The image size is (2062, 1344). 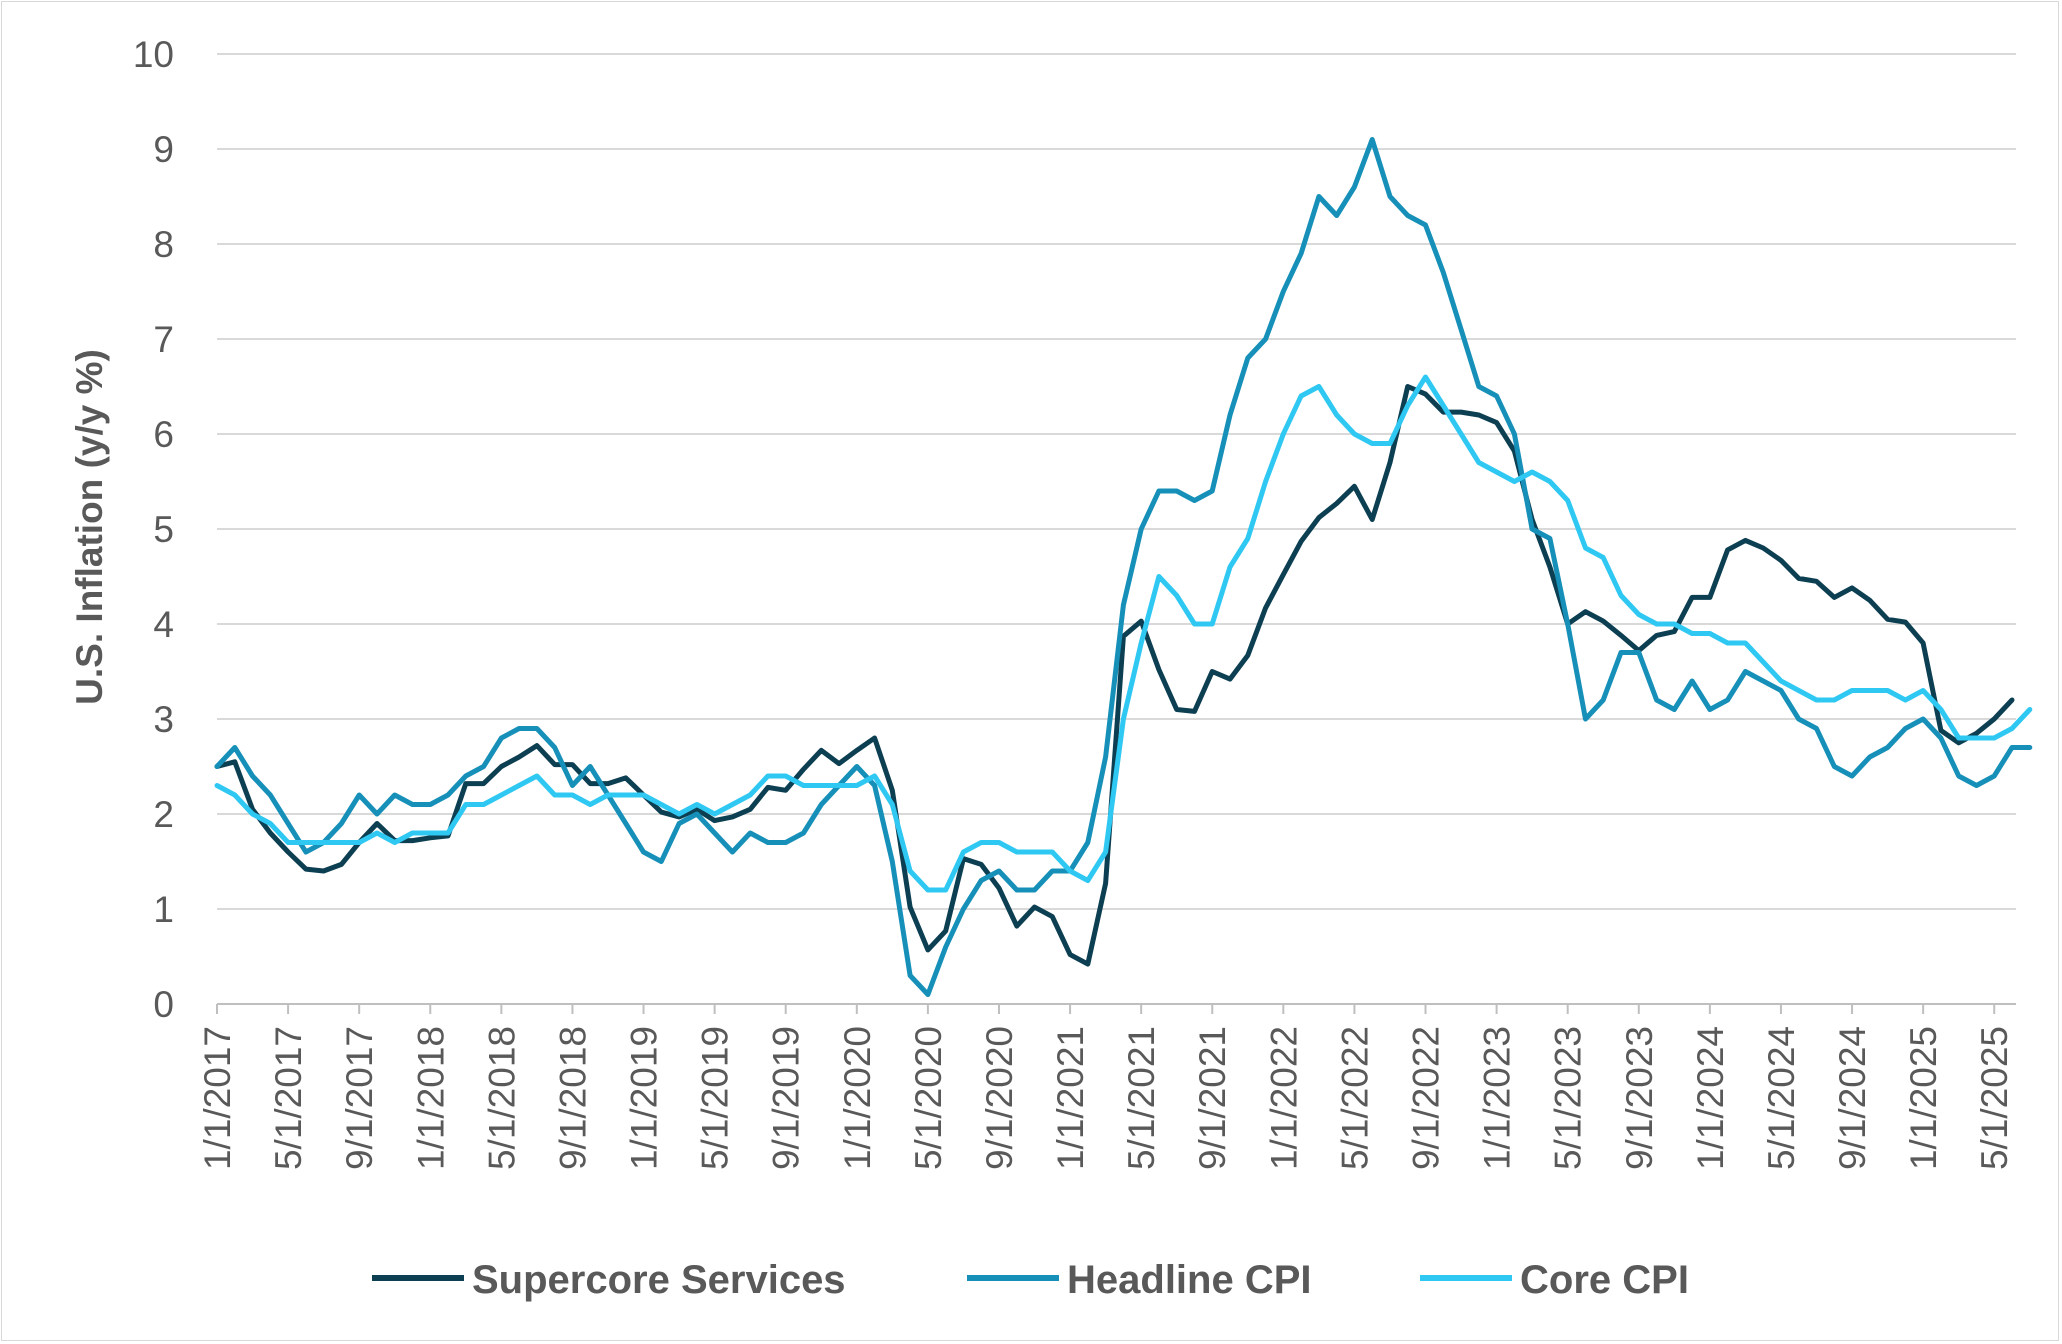 What do you see at coordinates (572, 1098) in the screenshot?
I see `x-tick-9/1/2018: 9/1/2018` at bounding box center [572, 1098].